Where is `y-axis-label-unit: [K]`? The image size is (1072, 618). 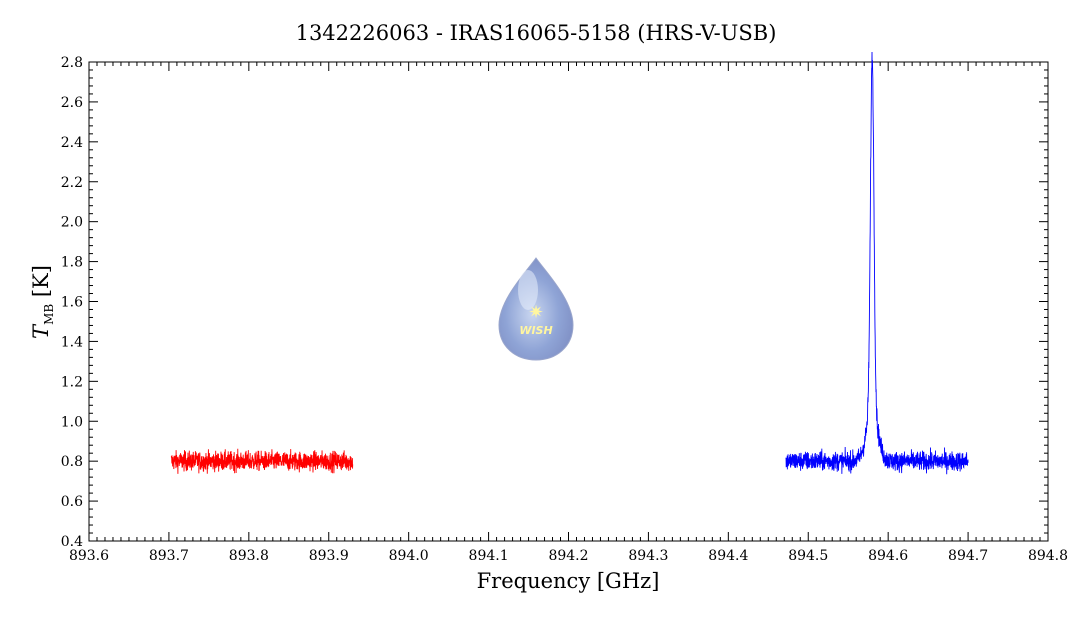 y-axis-label-unit: [K] is located at coordinates (41, 281).